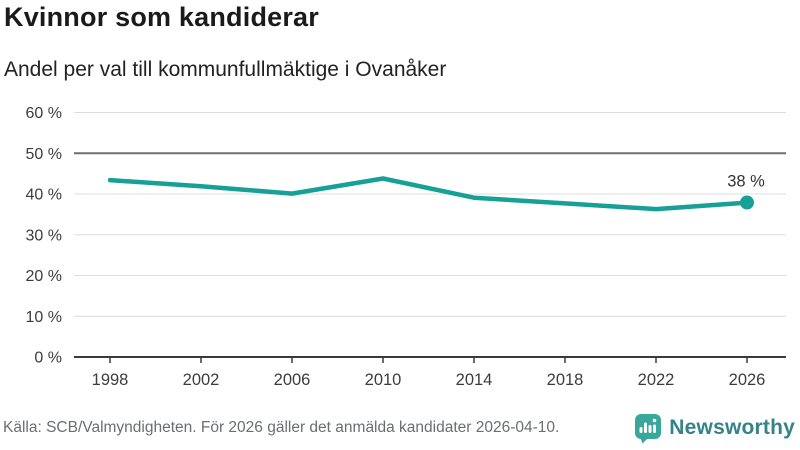 This screenshot has height=450, width=800. Describe the element at coordinates (747, 202) in the screenshot. I see `end-point-dot` at that location.